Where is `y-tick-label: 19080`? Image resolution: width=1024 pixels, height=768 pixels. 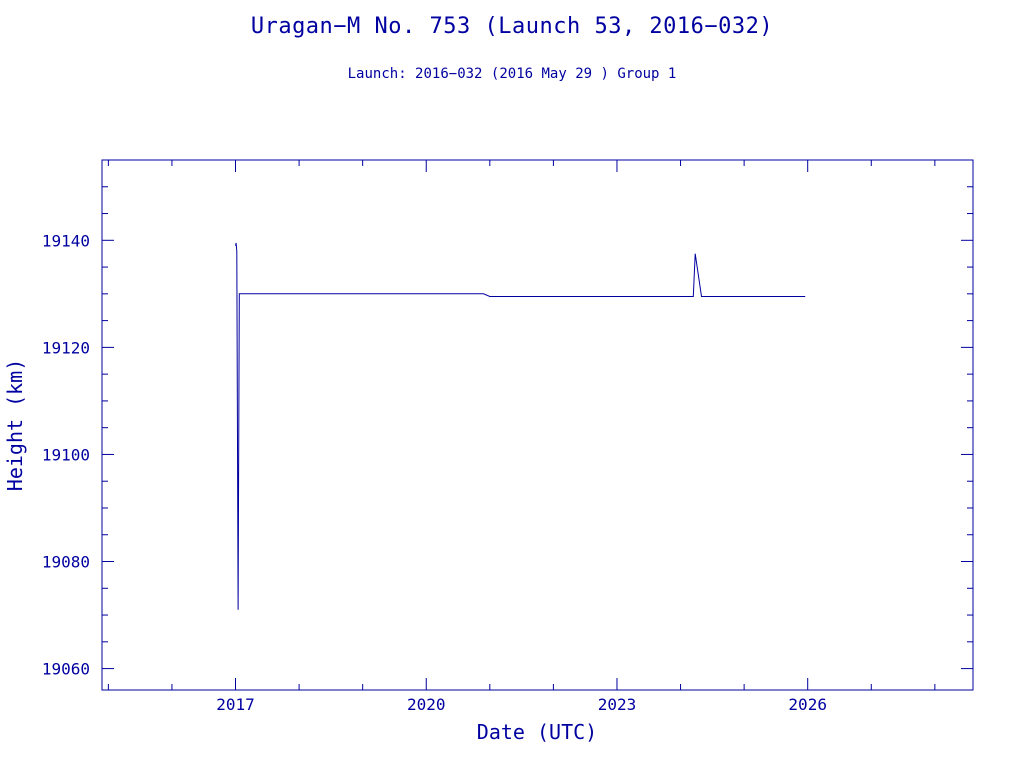 y-tick-label: 19080 is located at coordinates (66, 562).